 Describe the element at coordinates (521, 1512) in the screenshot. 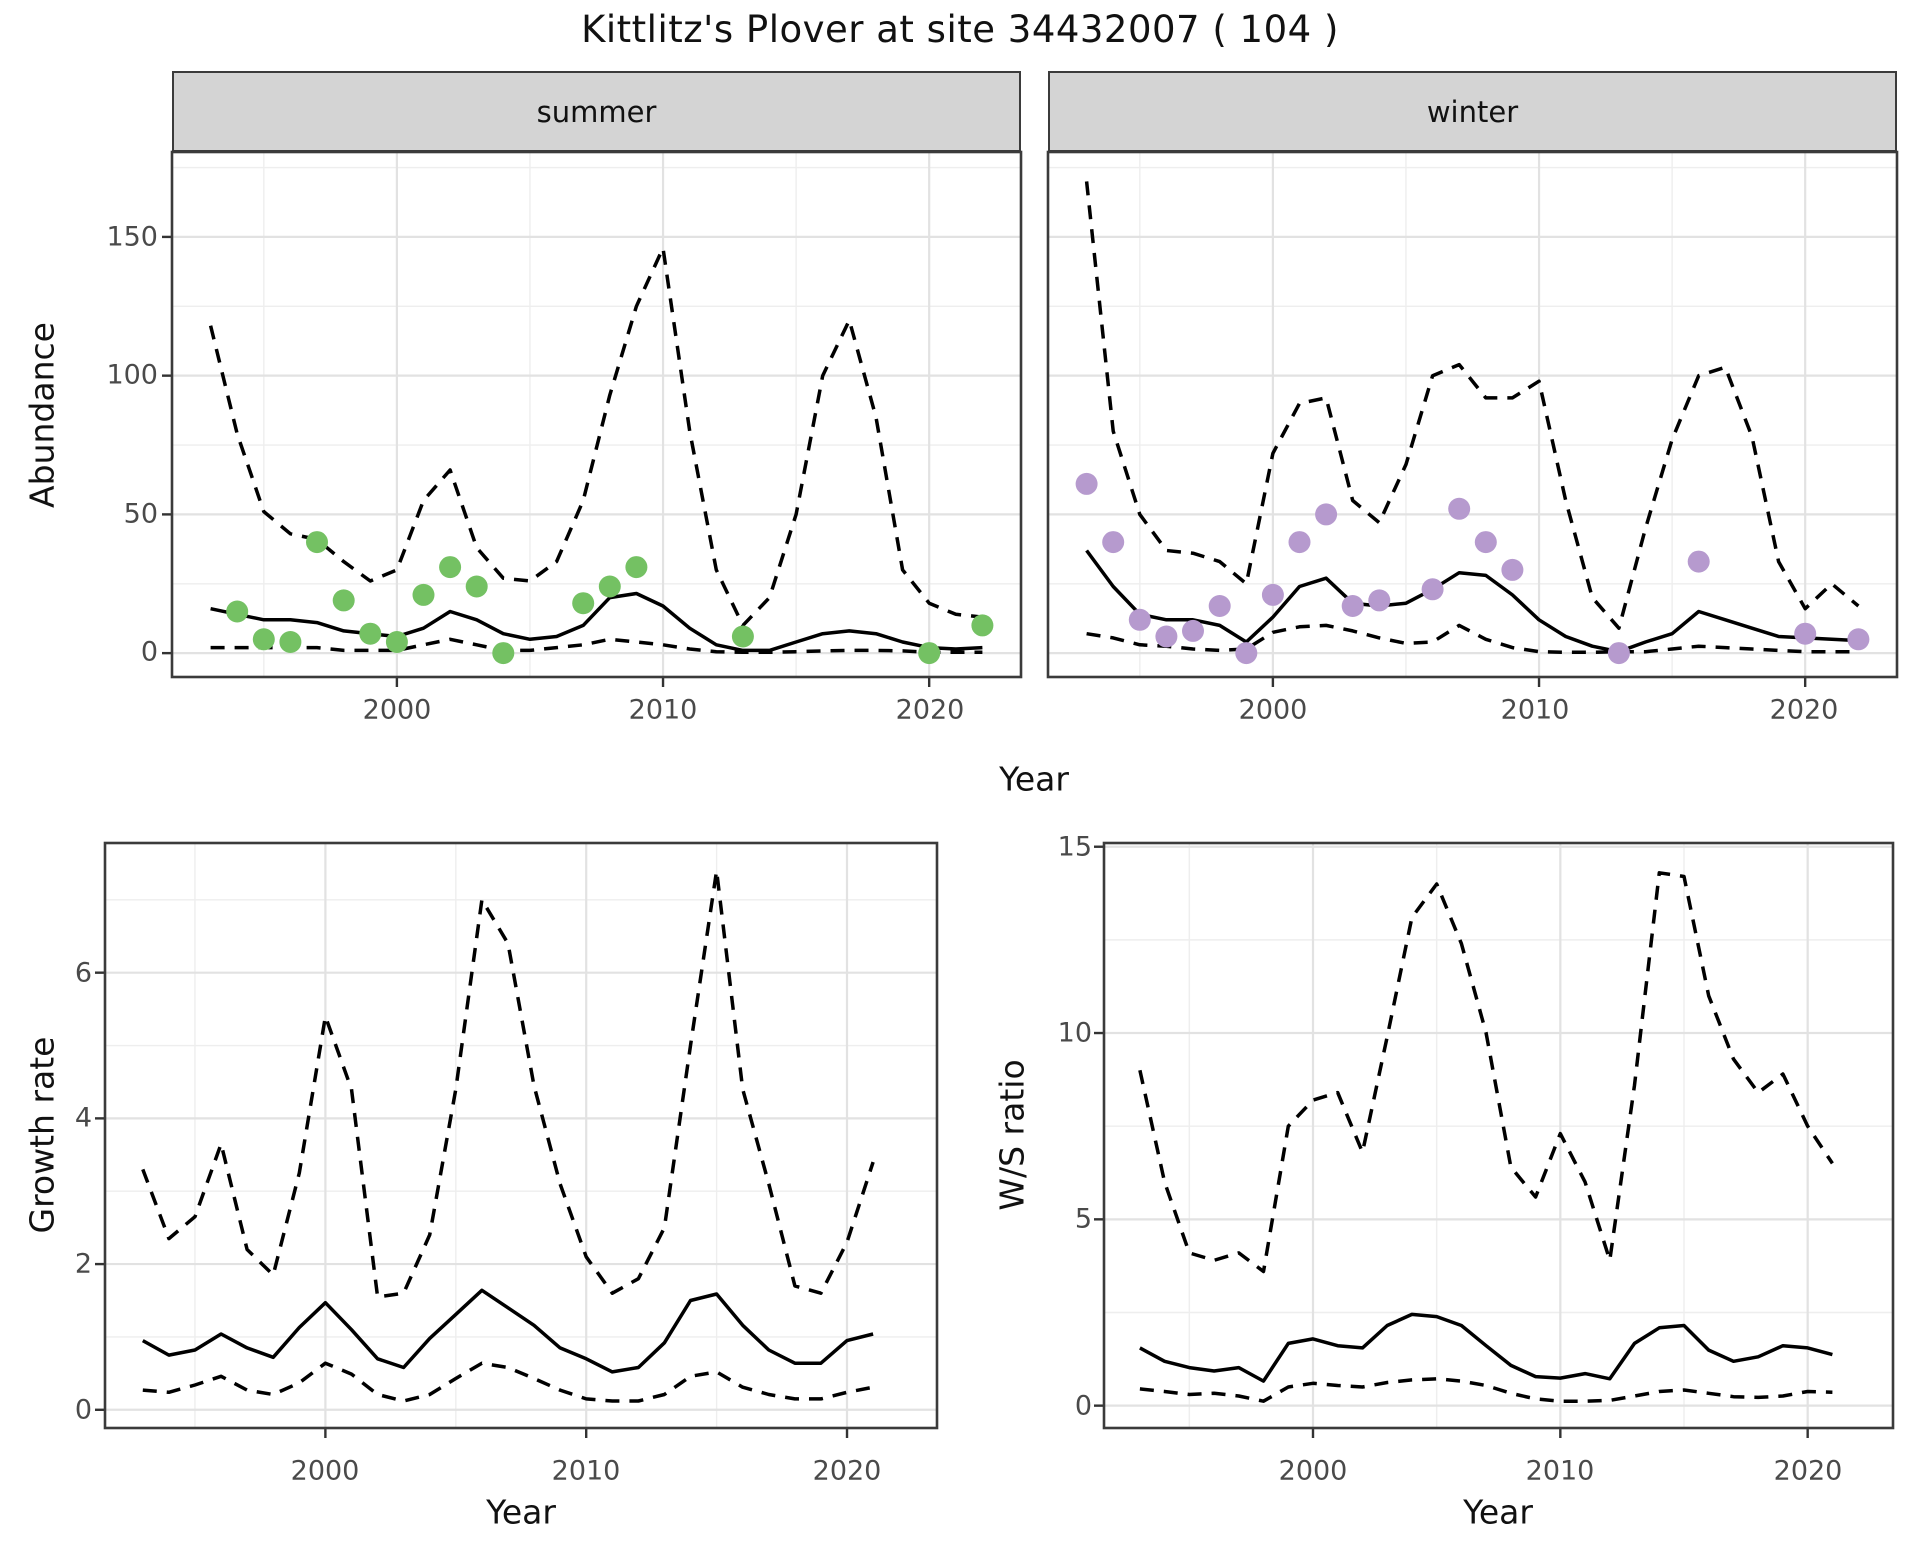

I see `x-axis-title-year-bottom-left: Year` at that location.